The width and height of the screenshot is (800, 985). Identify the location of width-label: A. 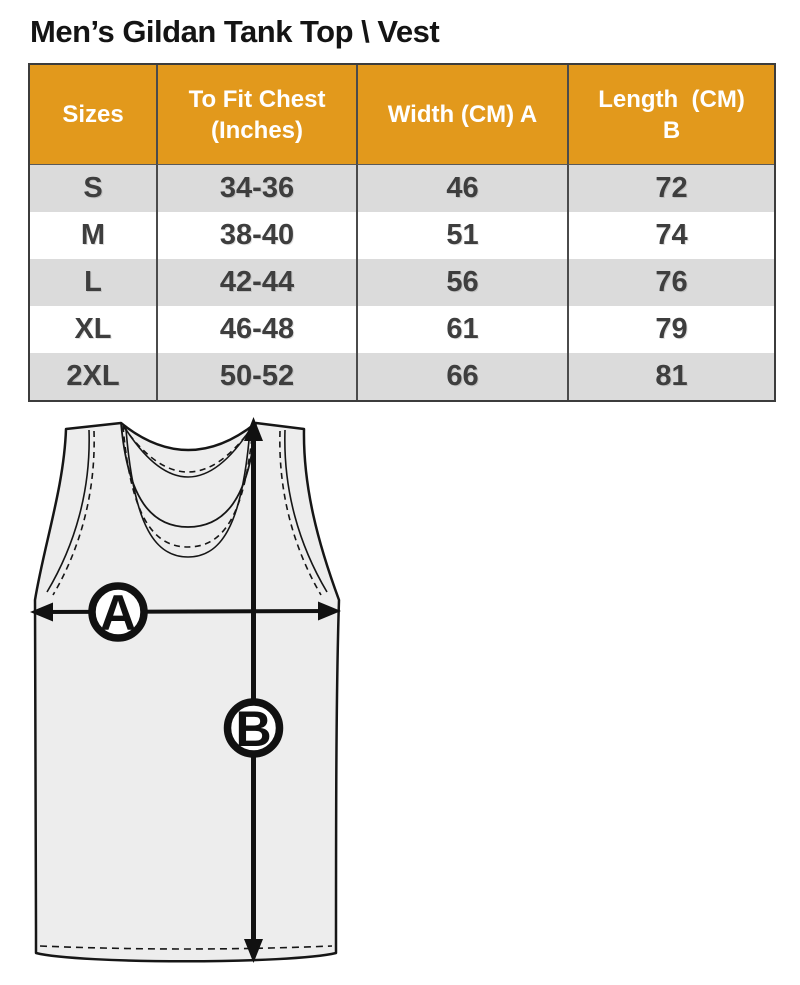
(118, 613).